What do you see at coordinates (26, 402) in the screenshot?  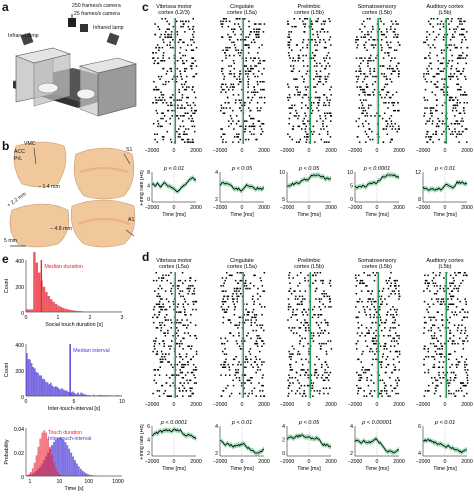 I see `e2-xtick-0: 0` at bounding box center [26, 402].